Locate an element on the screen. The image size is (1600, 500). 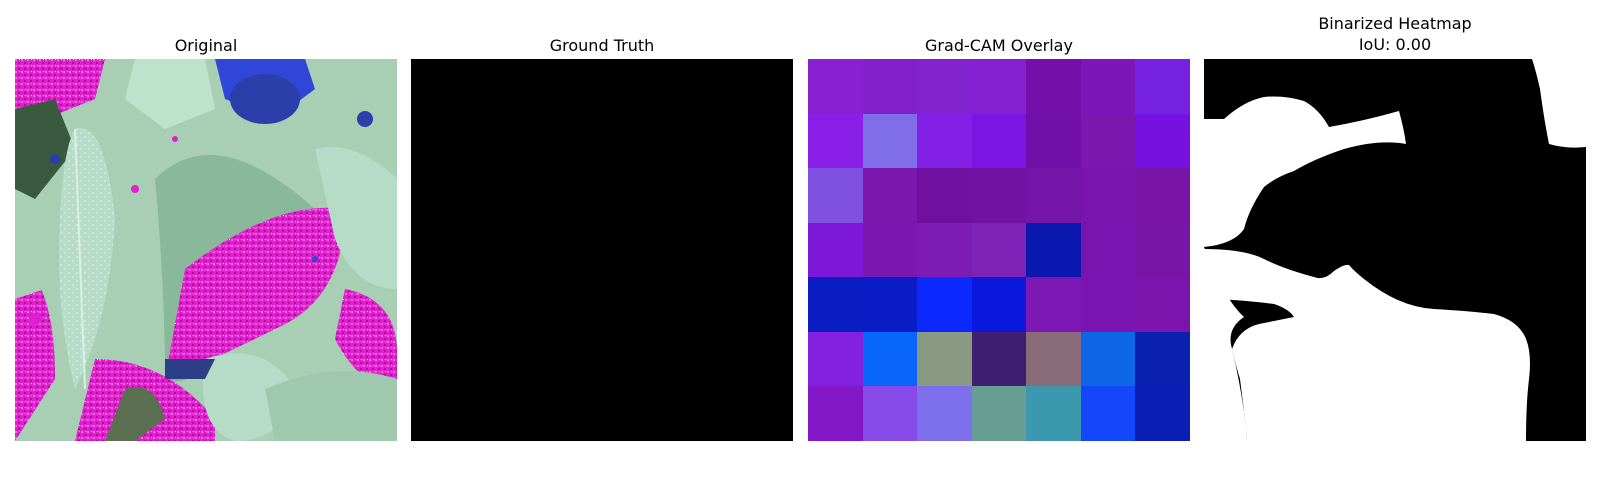
mask-region-left-strip is located at coordinates (1225, 344).